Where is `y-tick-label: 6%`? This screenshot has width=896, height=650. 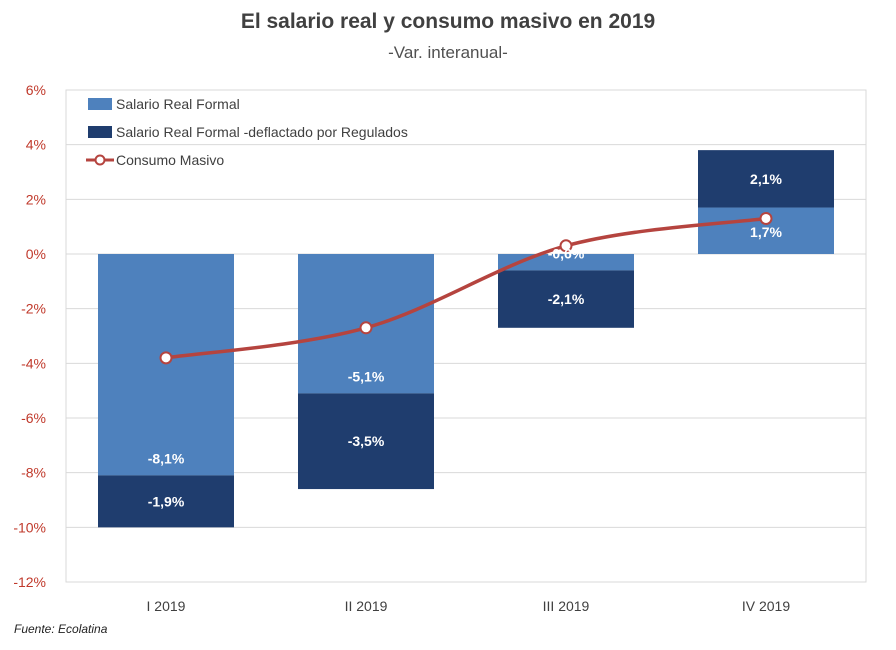 y-tick-label: 6% is located at coordinates (36, 90).